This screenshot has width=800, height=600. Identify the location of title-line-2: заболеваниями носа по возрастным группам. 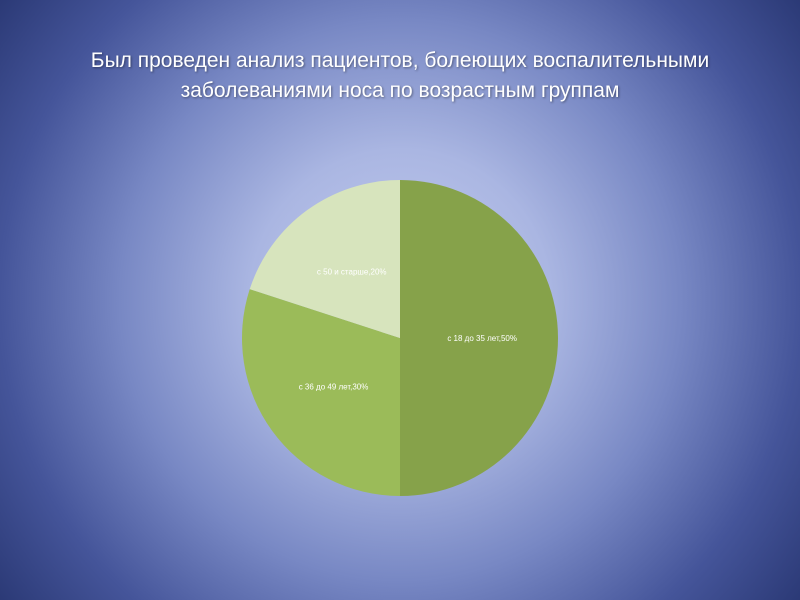
(400, 90).